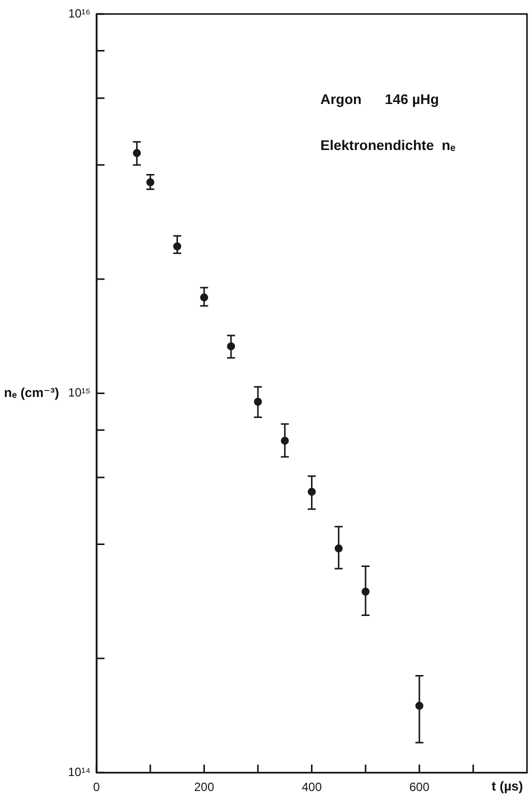 This screenshot has height=807, width=532. What do you see at coordinates (79, 771) in the screenshot?
I see `y-tick-label: 10¹⁴` at bounding box center [79, 771].